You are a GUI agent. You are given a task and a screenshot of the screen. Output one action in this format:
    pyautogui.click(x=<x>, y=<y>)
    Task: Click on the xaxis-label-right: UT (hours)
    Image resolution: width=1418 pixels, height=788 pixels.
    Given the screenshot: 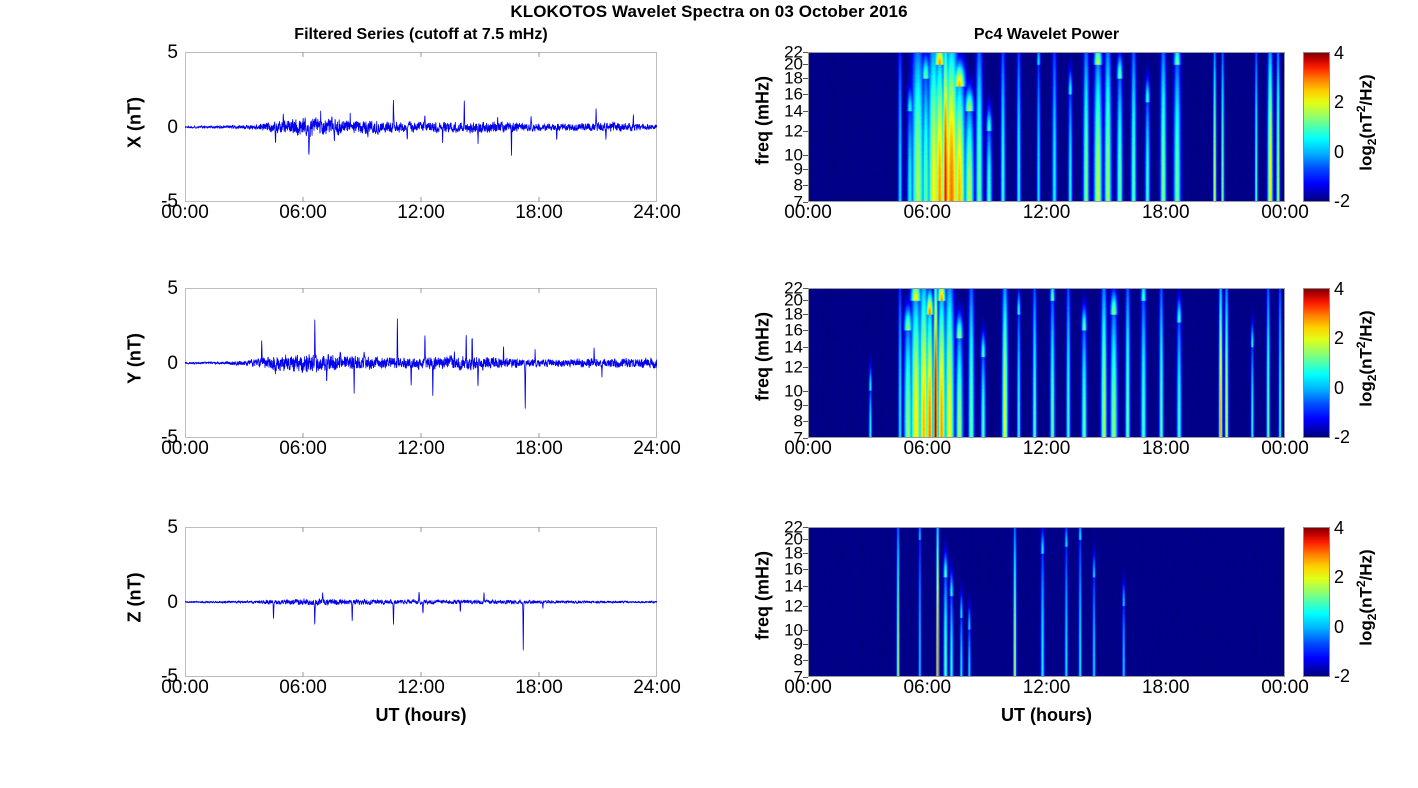 What is the action you would take?
    pyautogui.click(x=1046, y=715)
    